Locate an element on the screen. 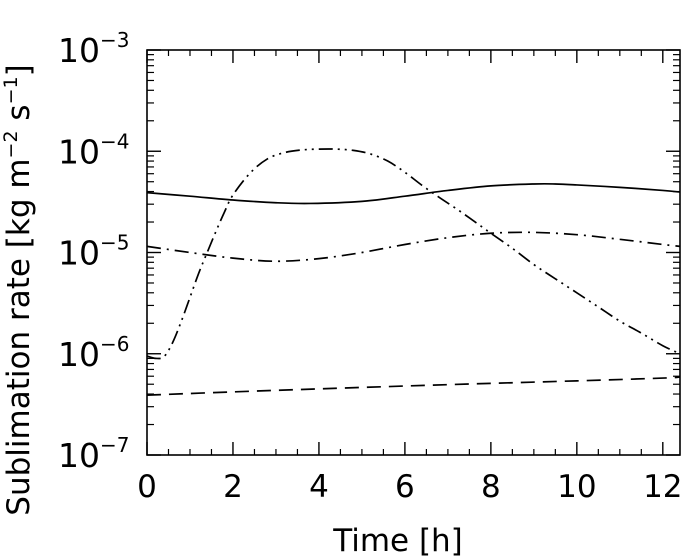  y-axis-label-exp-1: −2 is located at coordinates (11, 144).